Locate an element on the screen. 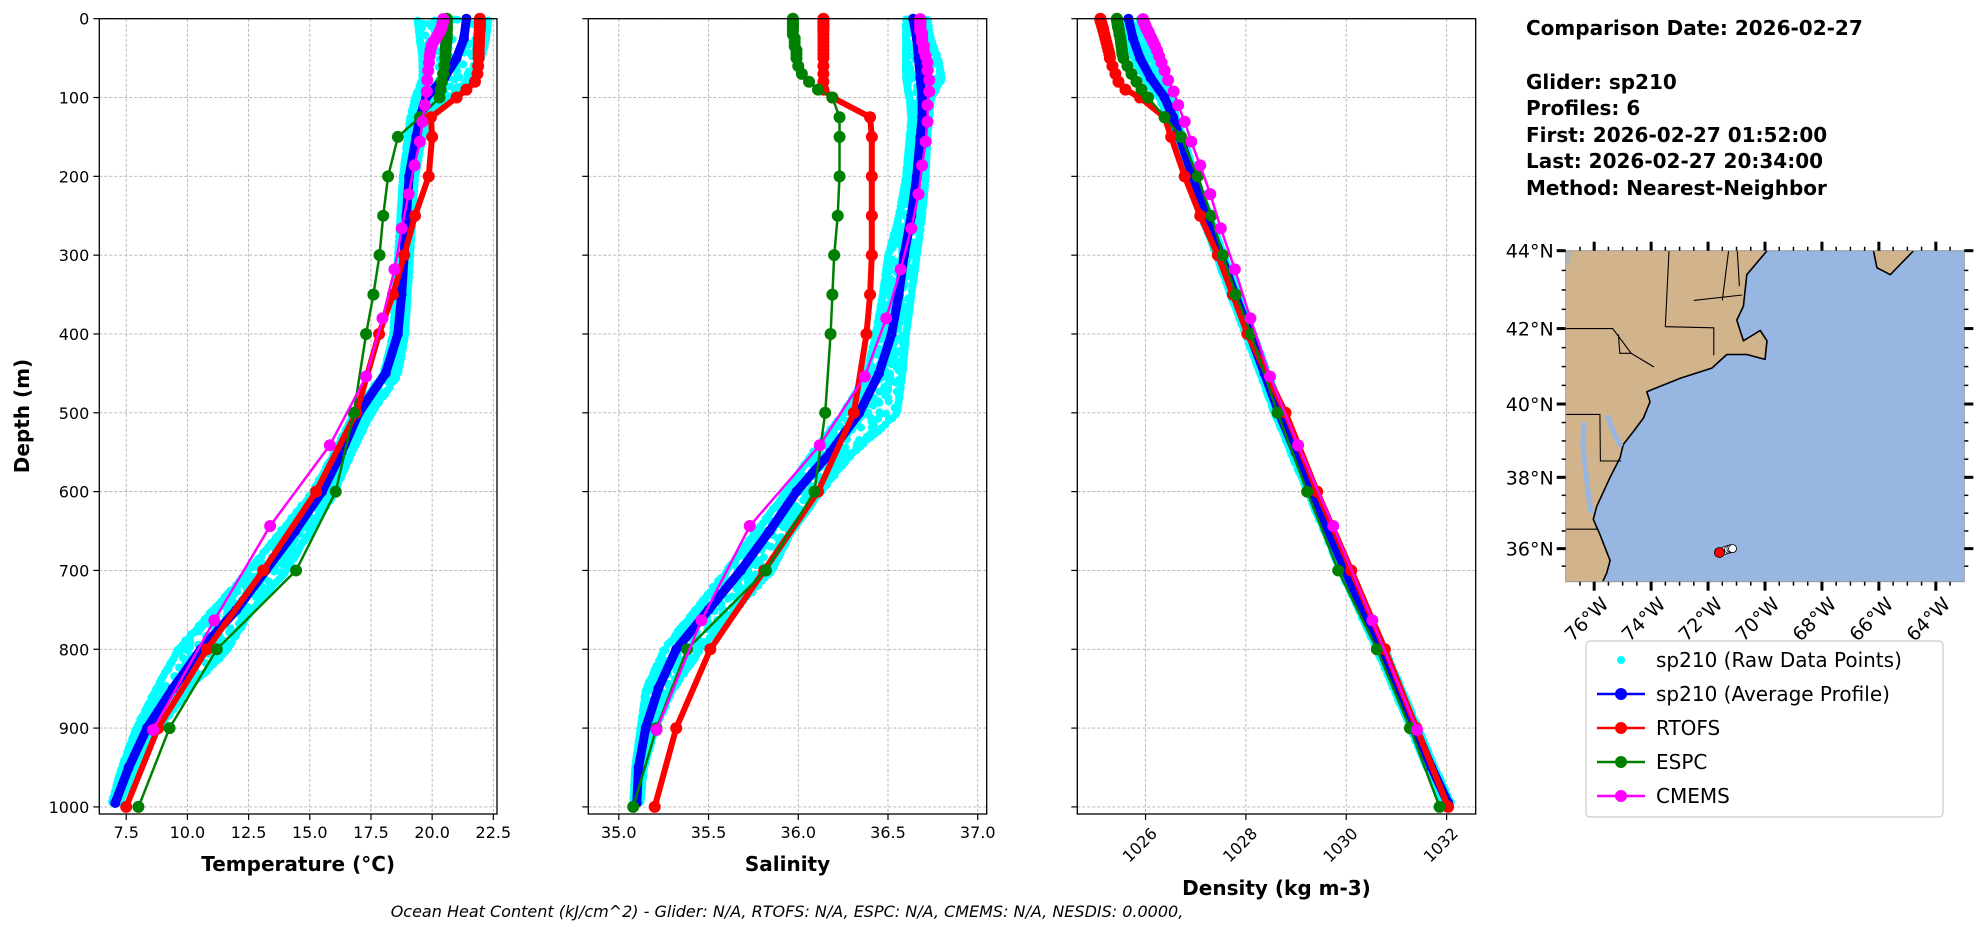  y-tick-label: 0 is located at coordinates (84, 19).